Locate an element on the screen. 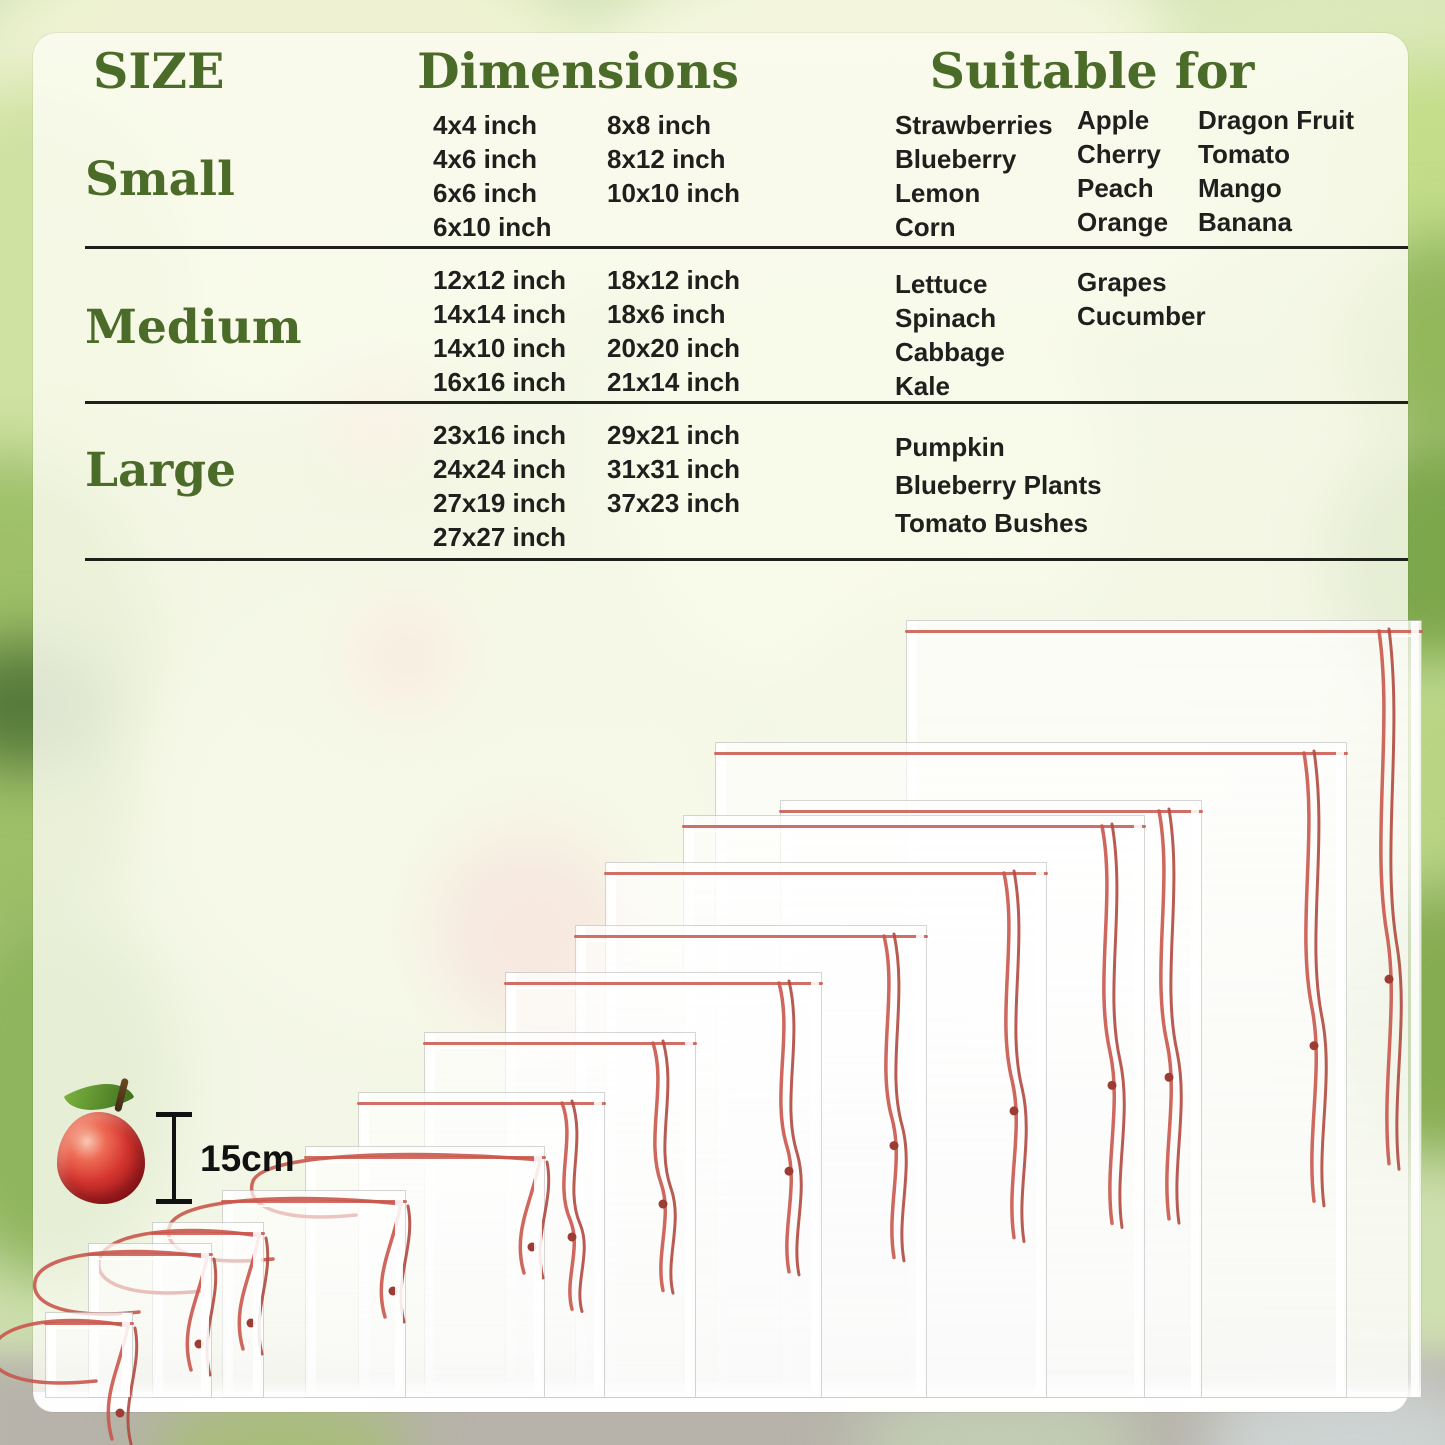  list-item: Spinach is located at coordinates (946, 318).